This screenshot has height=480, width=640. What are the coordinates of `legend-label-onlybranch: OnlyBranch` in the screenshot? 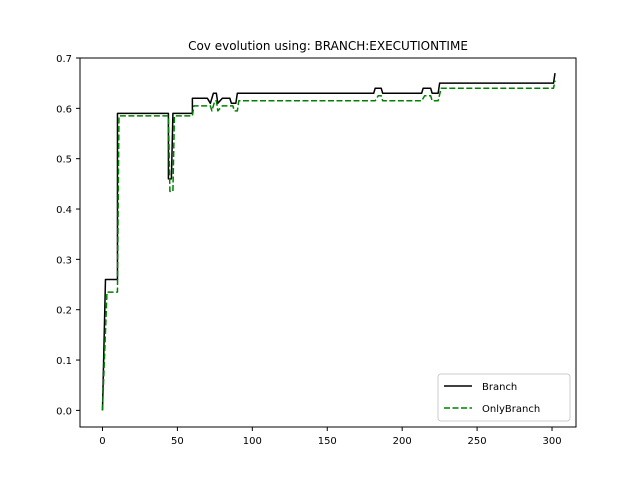 It's located at (511, 409).